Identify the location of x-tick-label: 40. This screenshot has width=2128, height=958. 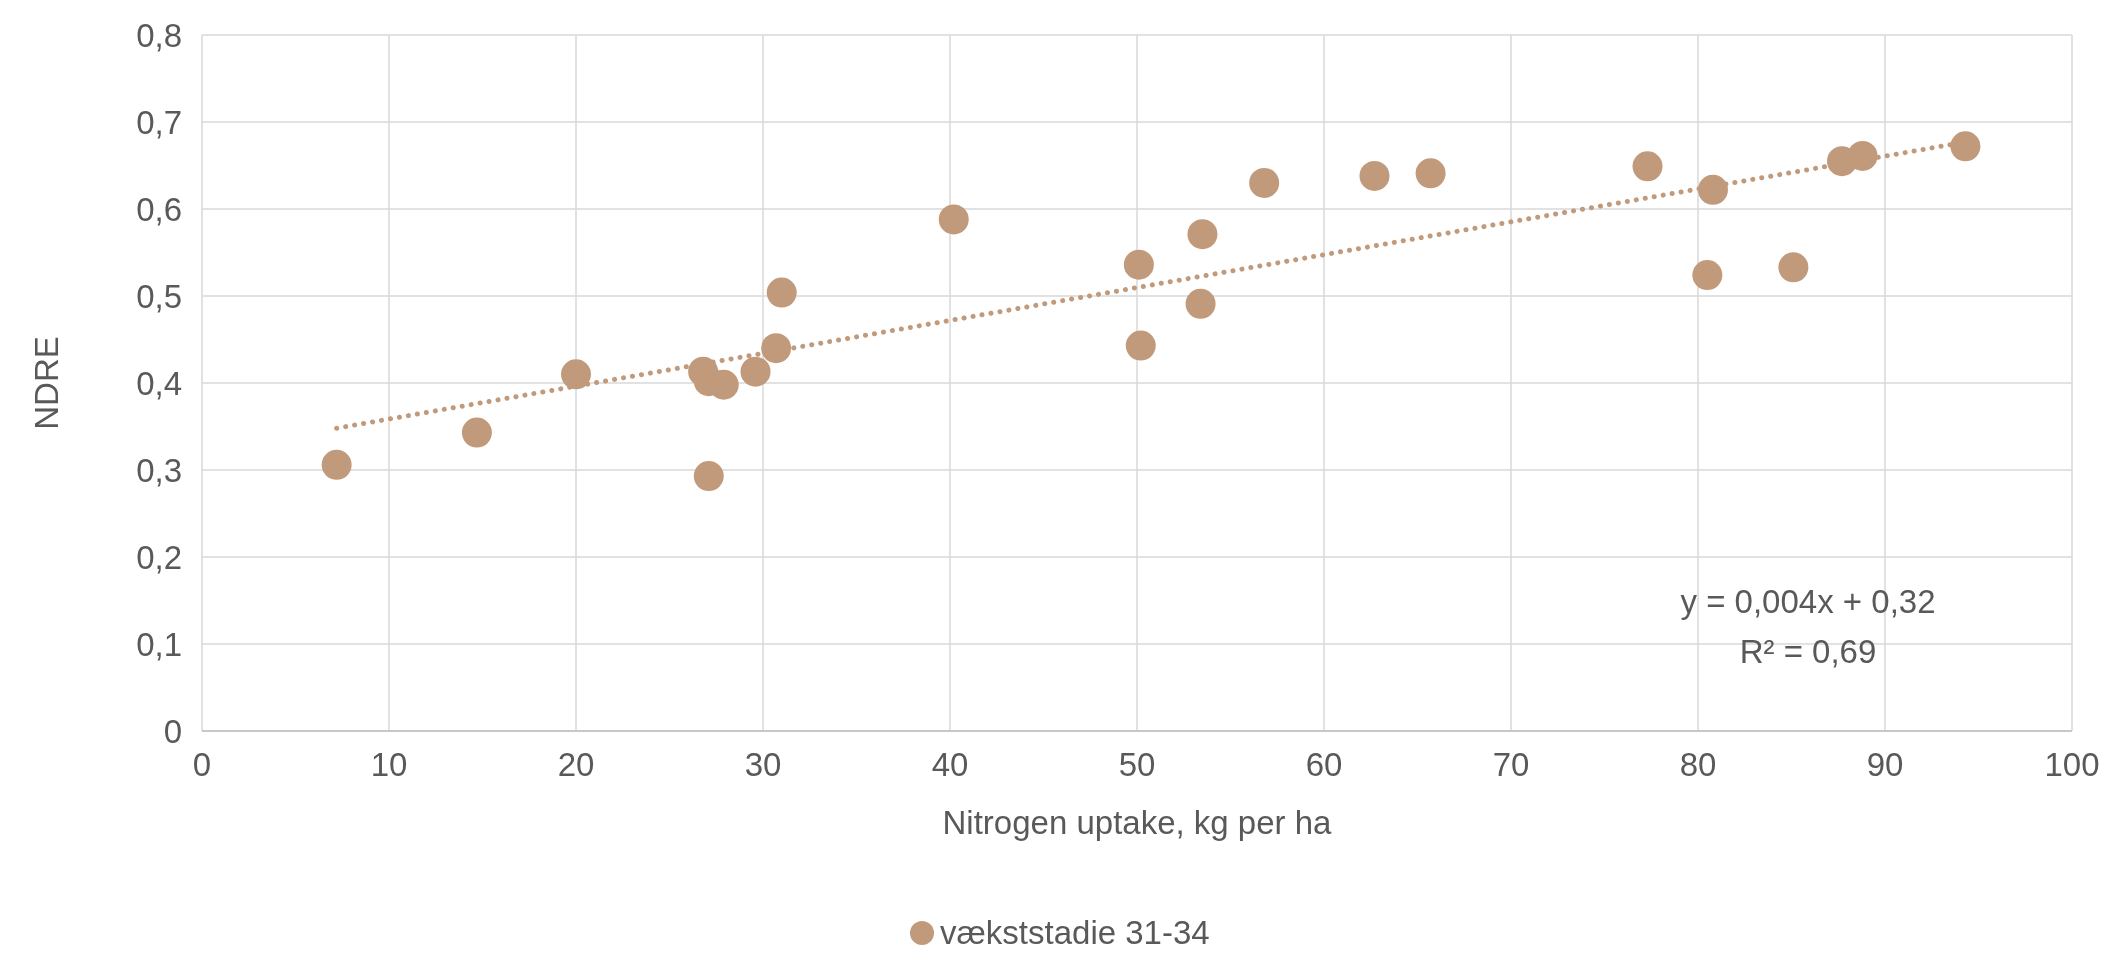
(950, 764).